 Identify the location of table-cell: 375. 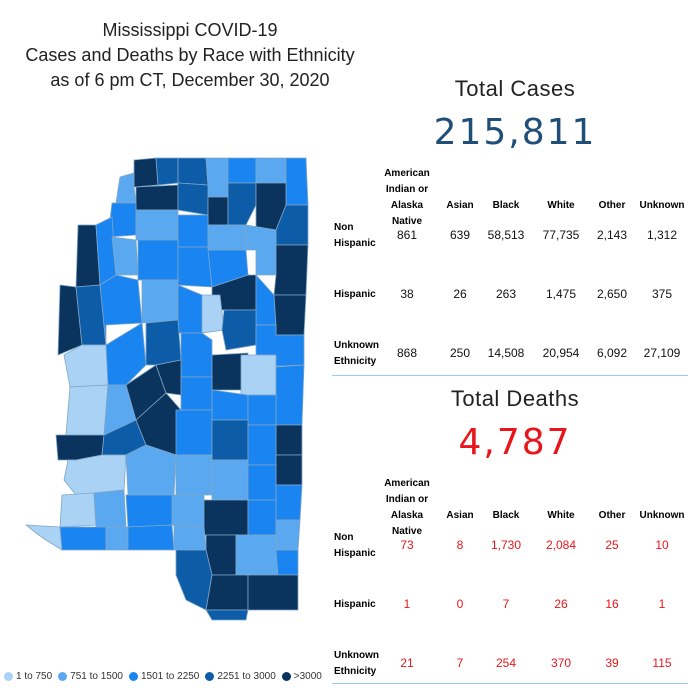
(662, 294).